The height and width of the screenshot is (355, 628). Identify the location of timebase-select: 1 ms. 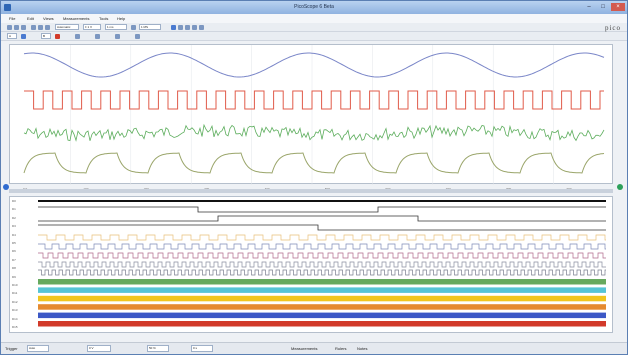
(116, 27).